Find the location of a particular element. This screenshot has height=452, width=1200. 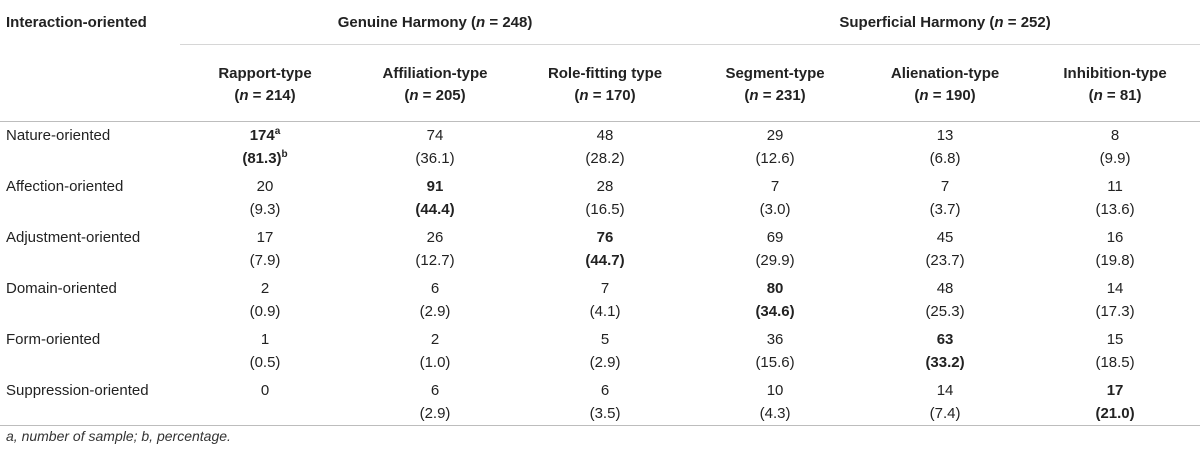

column-name: Role-fitting type is located at coordinates (605, 73).